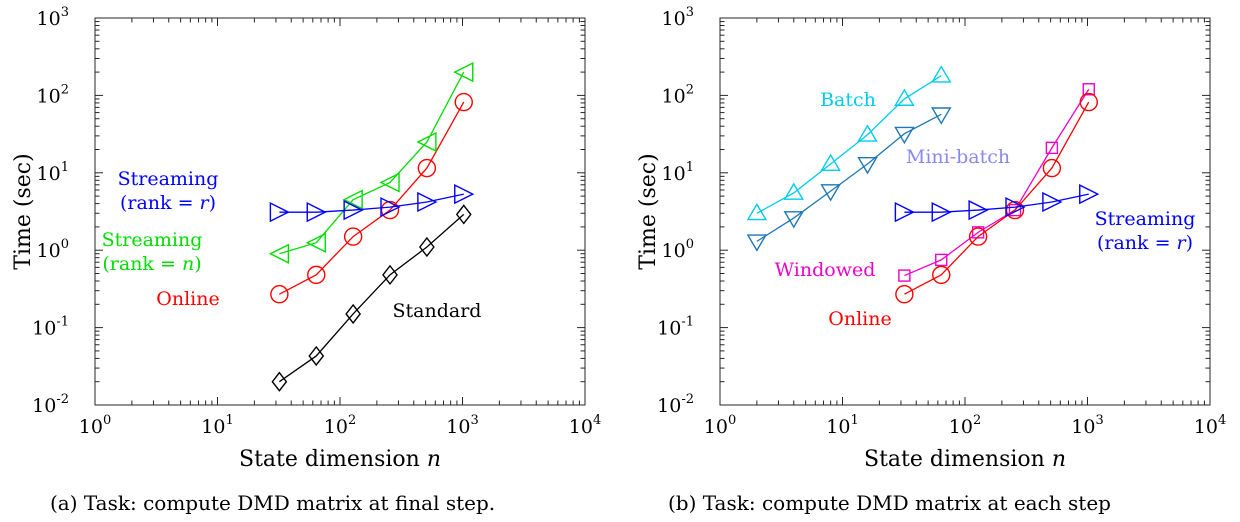  What do you see at coordinates (23, 211) in the screenshot?
I see `y-axis-label: Time (sec)` at bounding box center [23, 211].